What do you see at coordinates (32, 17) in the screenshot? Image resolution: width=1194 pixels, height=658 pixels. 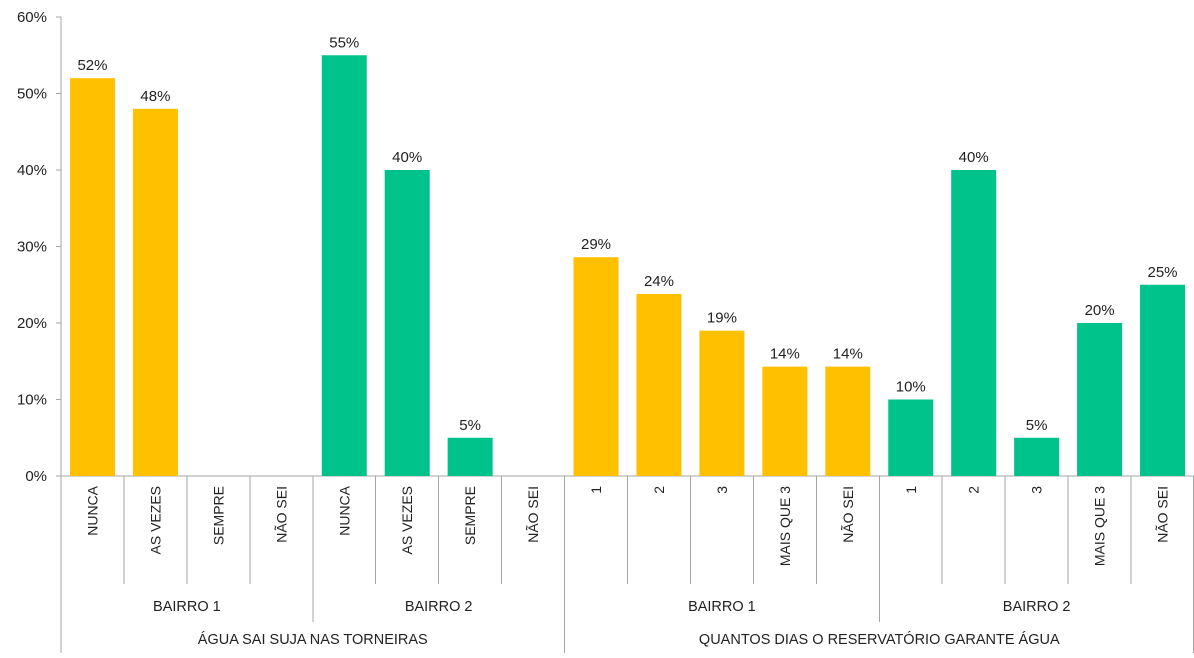 I see `y-tick-label: 60%` at bounding box center [32, 17].